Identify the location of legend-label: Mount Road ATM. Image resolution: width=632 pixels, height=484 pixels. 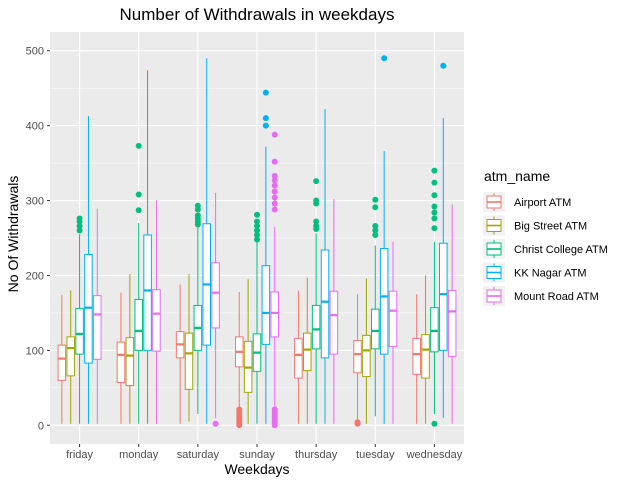
(556, 297).